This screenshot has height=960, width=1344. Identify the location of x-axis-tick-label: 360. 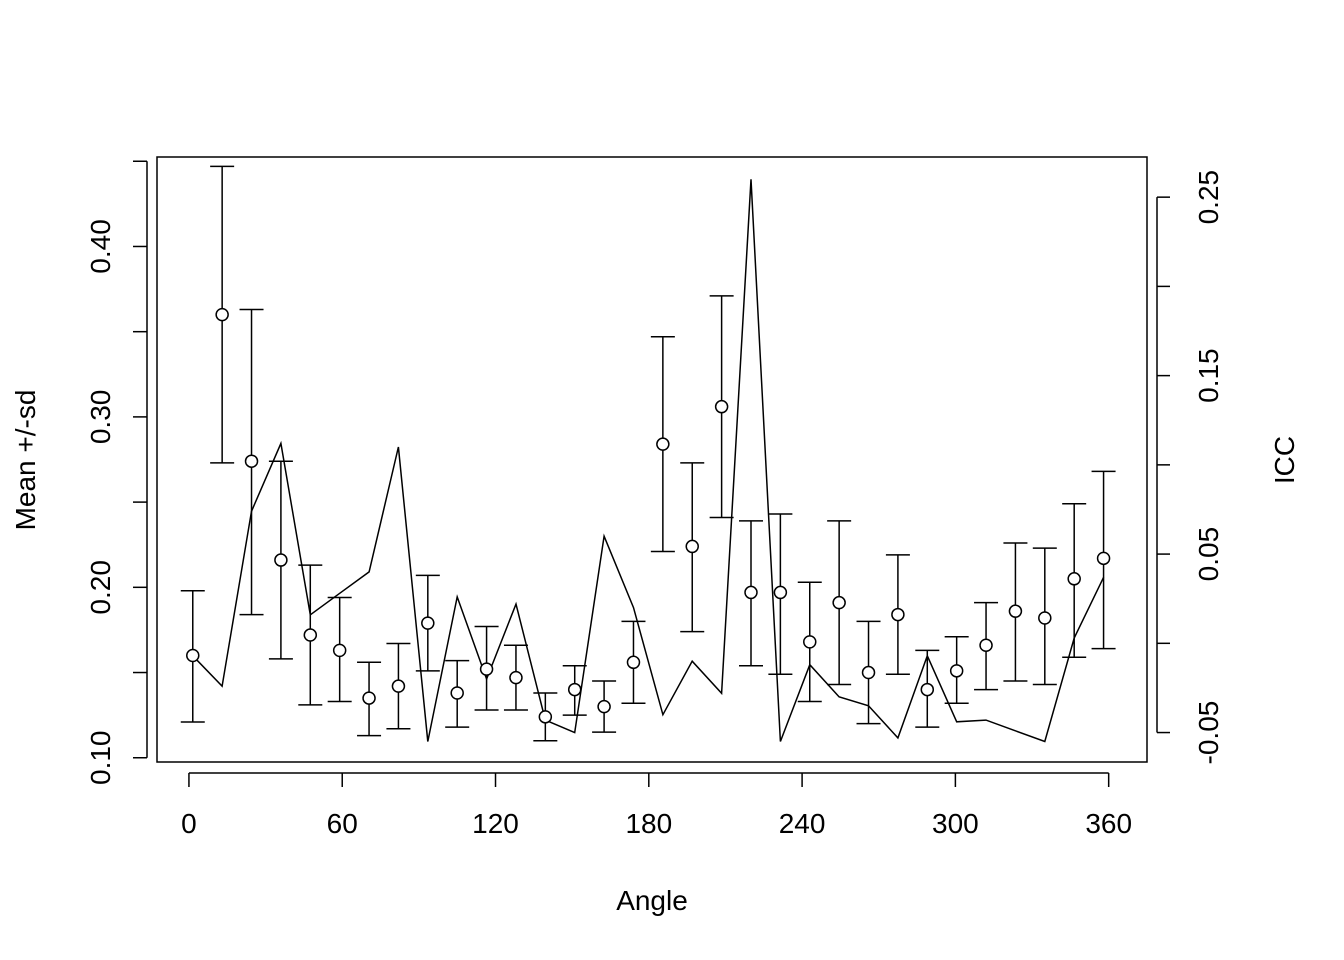
(1108, 823).